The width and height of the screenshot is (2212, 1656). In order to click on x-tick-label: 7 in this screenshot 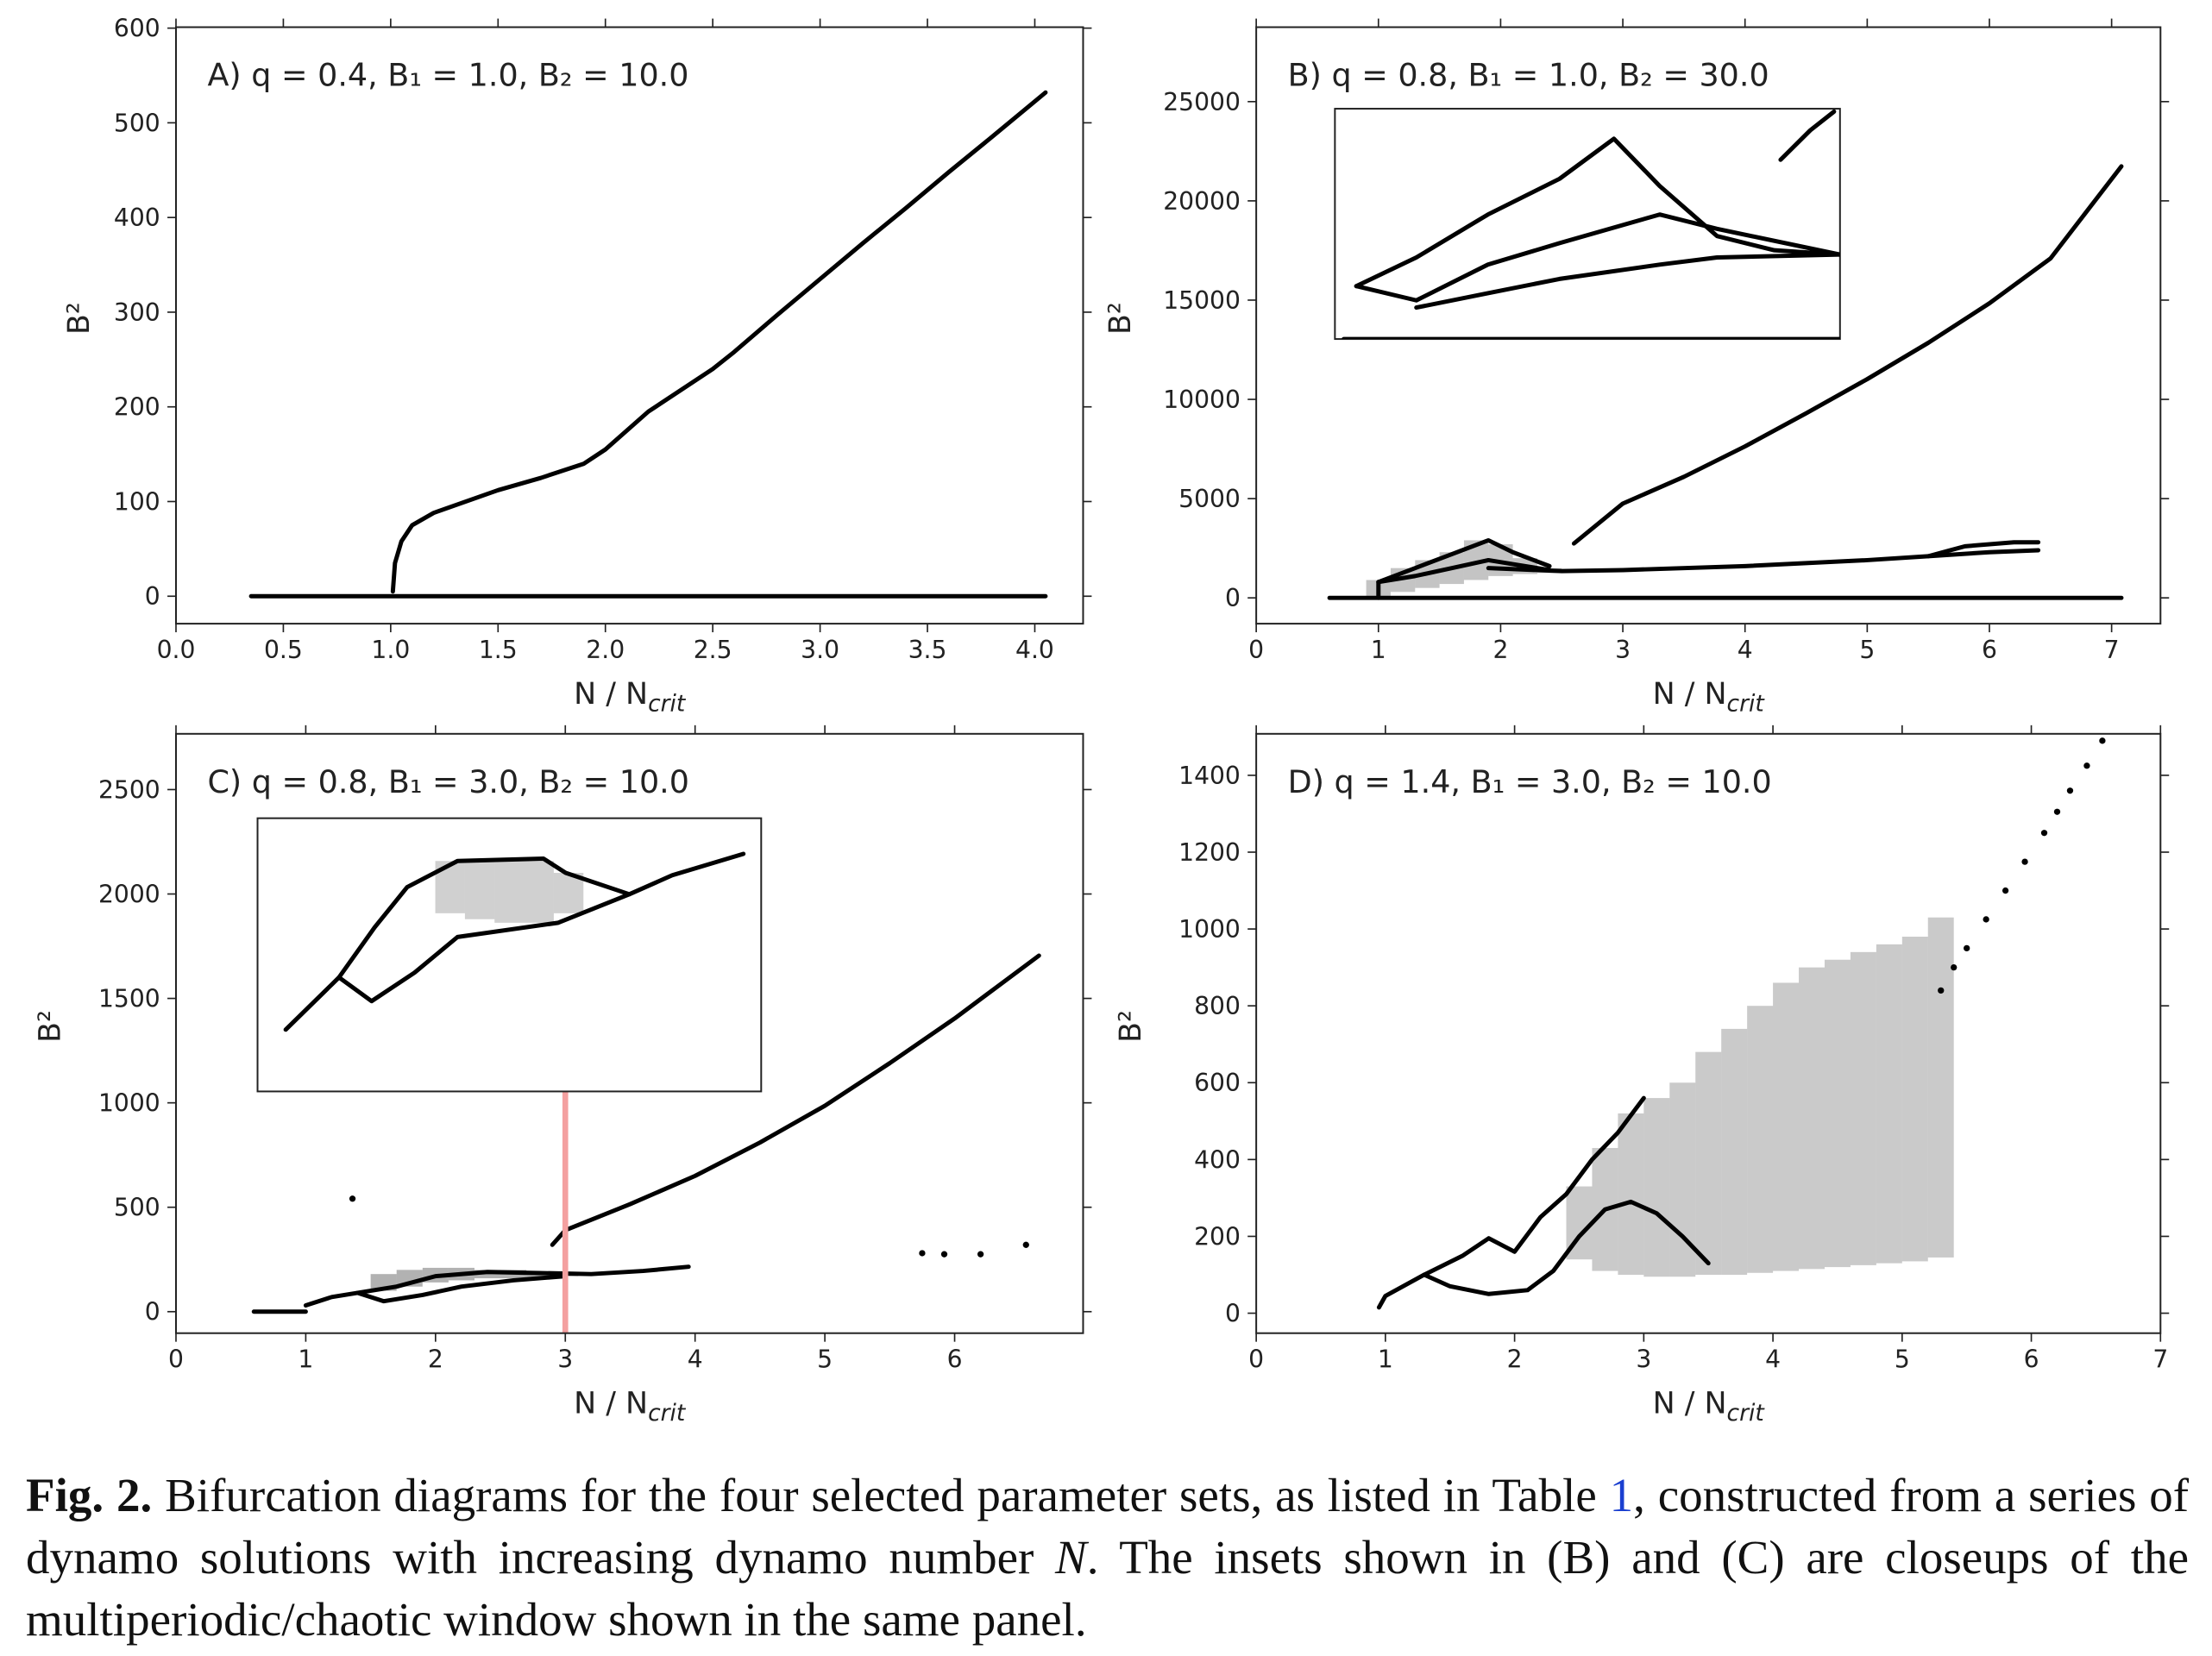, I will do `click(2112, 650)`.